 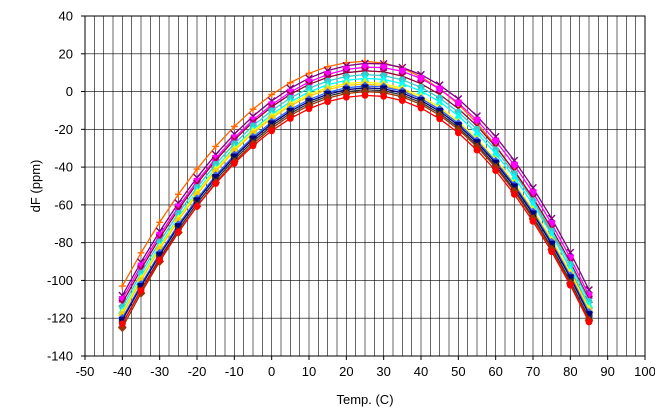 What do you see at coordinates (60, 318) in the screenshot?
I see `y-tick-label: -120` at bounding box center [60, 318].